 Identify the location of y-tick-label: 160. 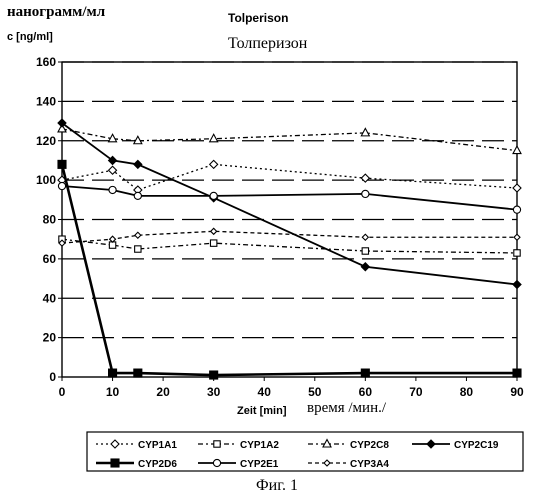
(46, 62).